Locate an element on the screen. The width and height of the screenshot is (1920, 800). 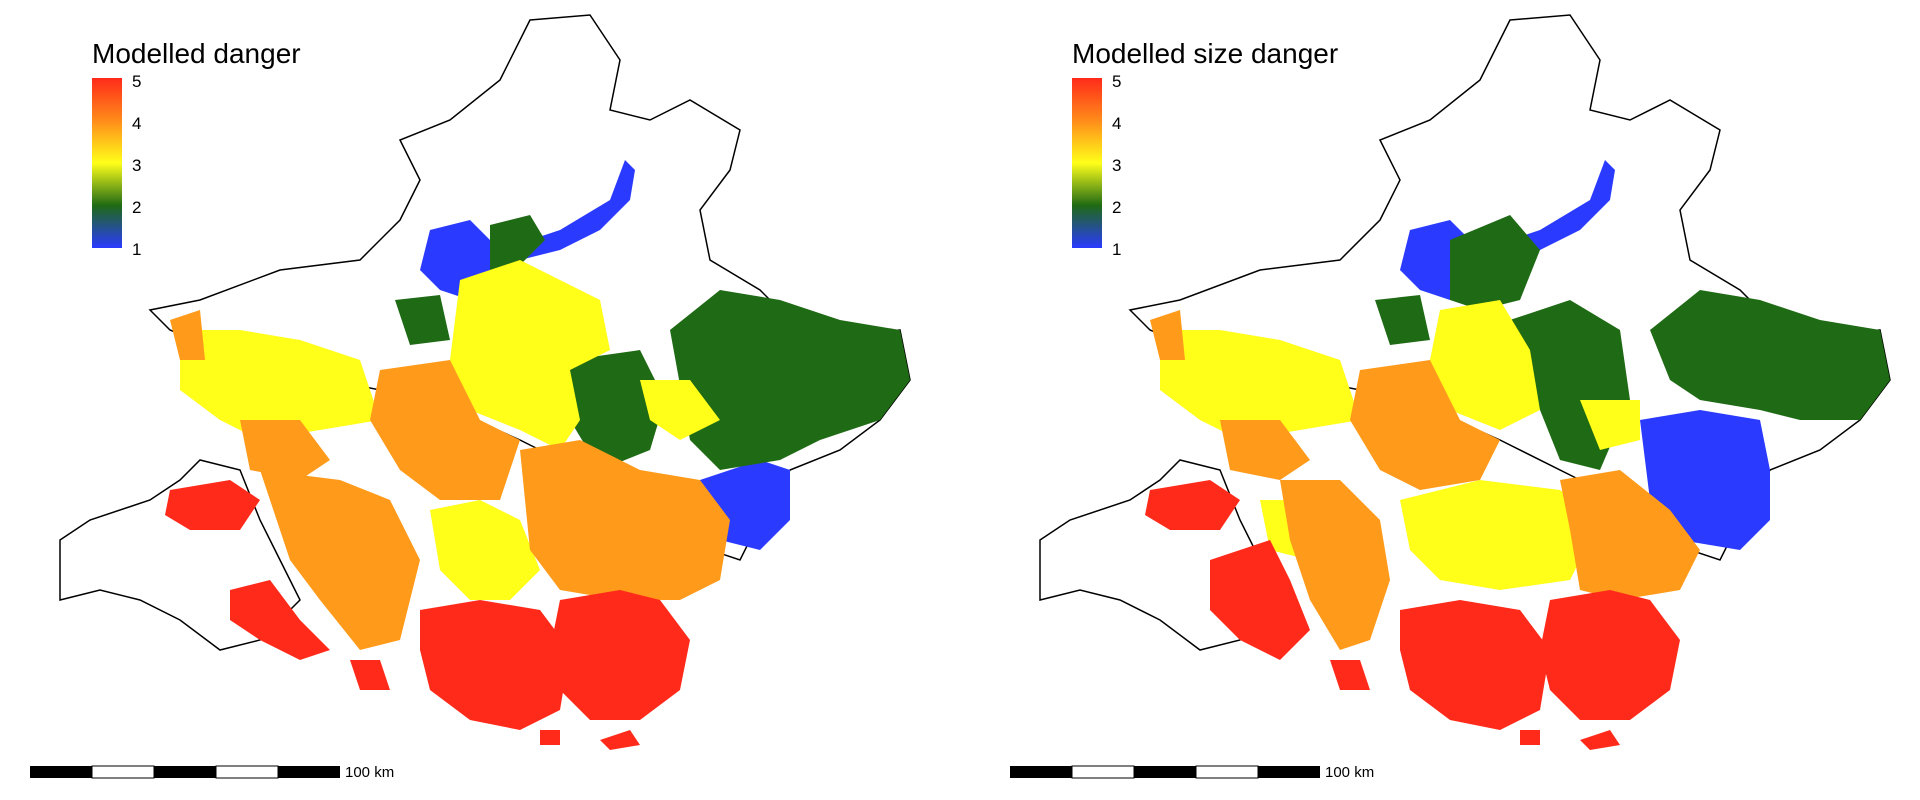
zone-very-low-north is located at coordinates (527, 230).